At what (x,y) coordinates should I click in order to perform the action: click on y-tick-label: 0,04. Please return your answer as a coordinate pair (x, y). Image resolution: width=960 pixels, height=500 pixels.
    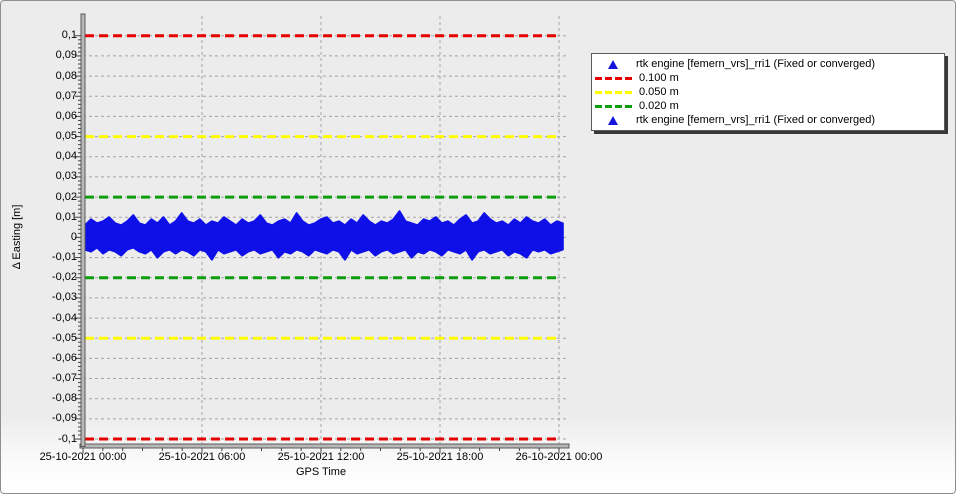
    Looking at the image, I should click on (66, 156).